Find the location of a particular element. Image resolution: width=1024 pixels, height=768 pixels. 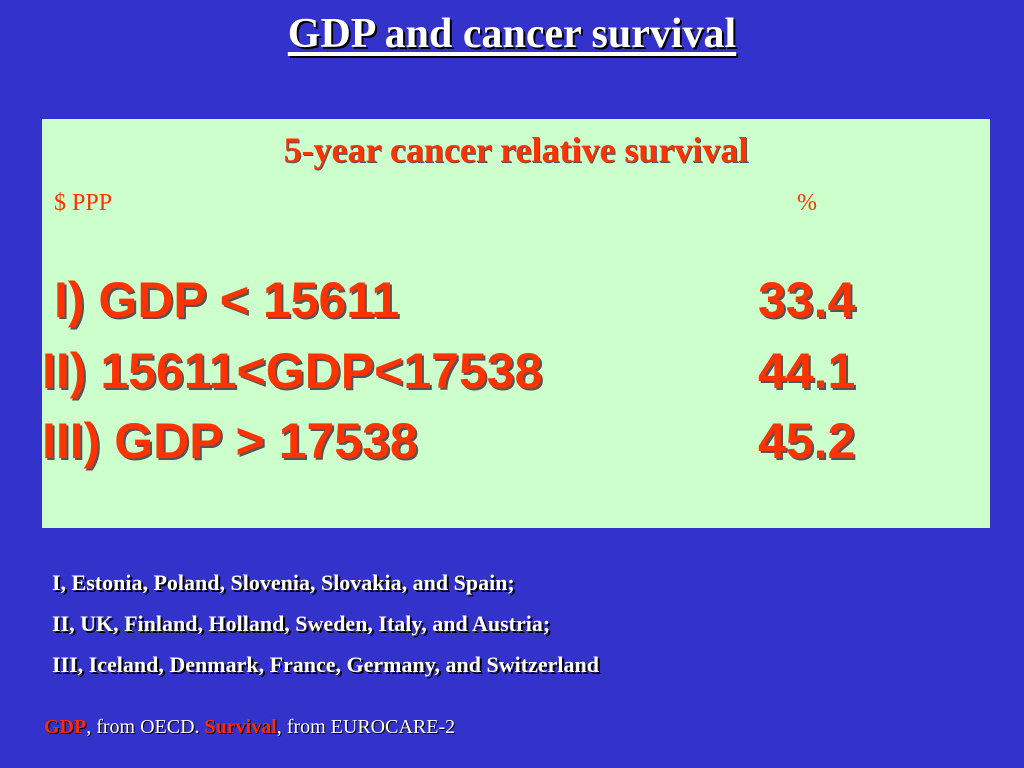

table-row: I) GDP < 15611 33.4 is located at coordinates (516, 306).